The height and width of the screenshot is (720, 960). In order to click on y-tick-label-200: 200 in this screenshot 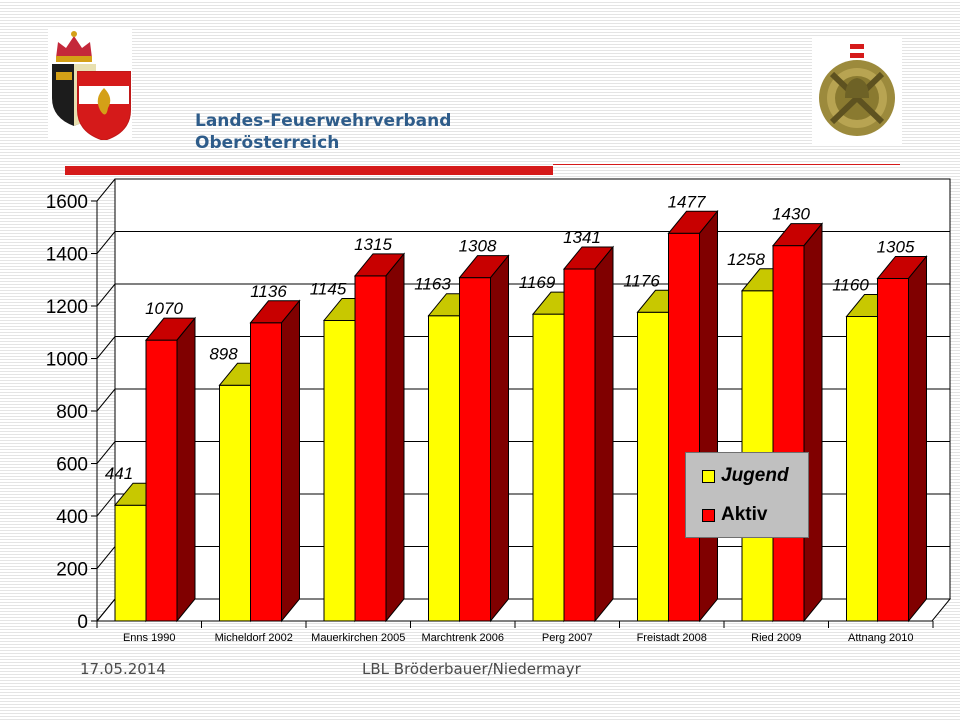, I will do `click(72, 570)`.